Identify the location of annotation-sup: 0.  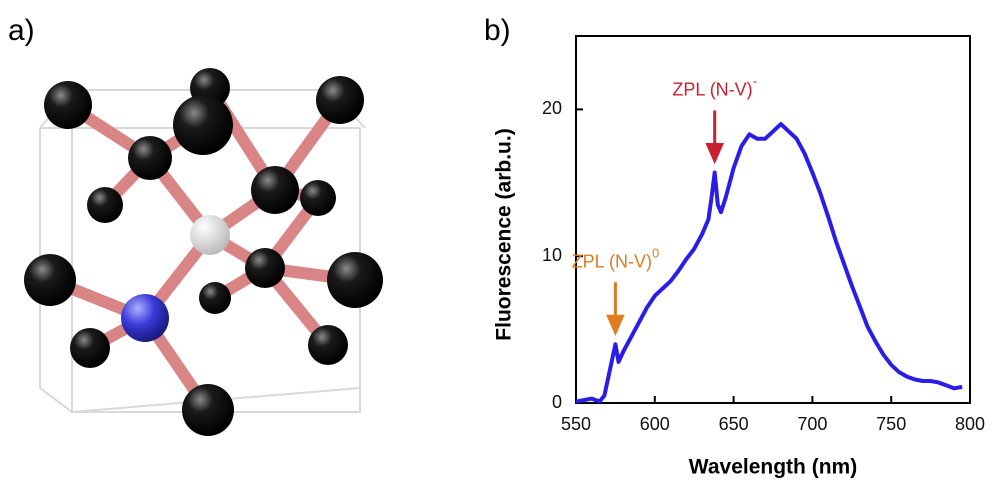
(655, 253).